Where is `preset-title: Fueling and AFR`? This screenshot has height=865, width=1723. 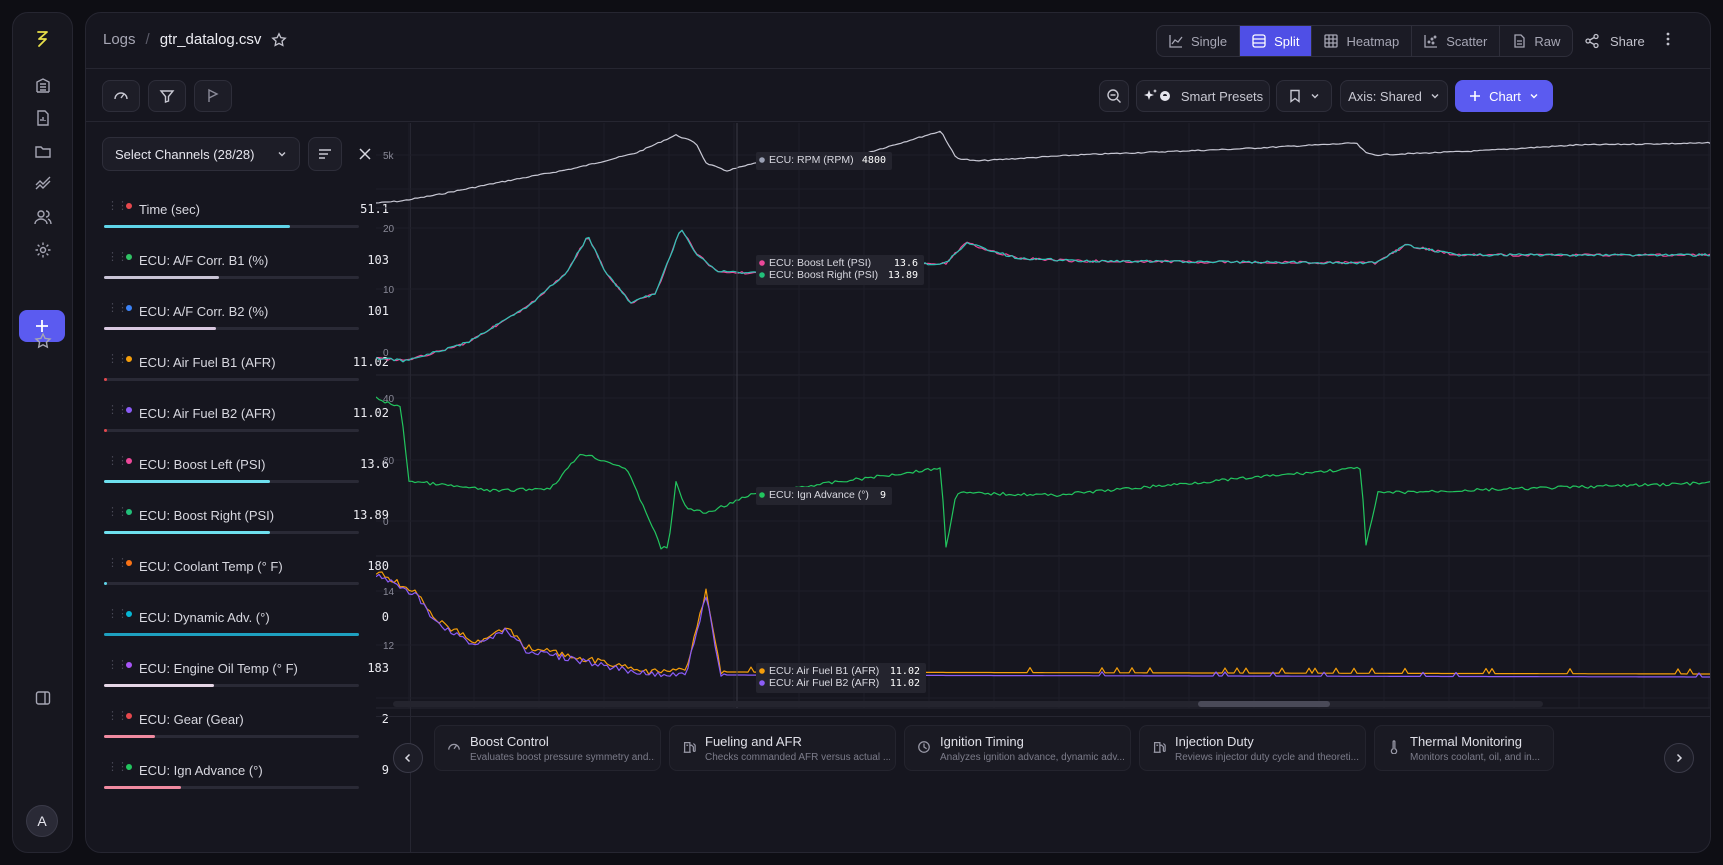 preset-title: Fueling and AFR is located at coordinates (753, 741).